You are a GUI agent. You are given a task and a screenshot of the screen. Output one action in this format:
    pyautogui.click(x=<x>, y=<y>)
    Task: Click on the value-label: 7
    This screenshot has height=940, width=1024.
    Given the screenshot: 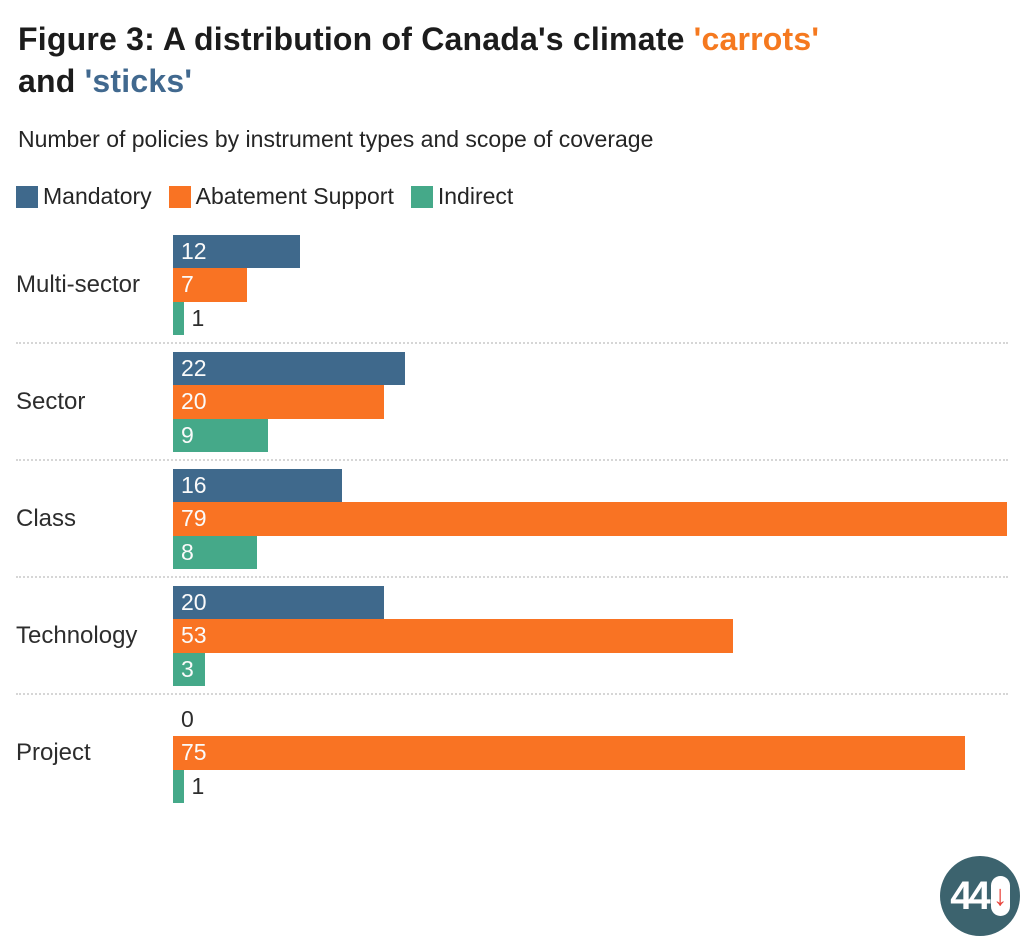 What is the action you would take?
    pyautogui.click(x=187, y=284)
    